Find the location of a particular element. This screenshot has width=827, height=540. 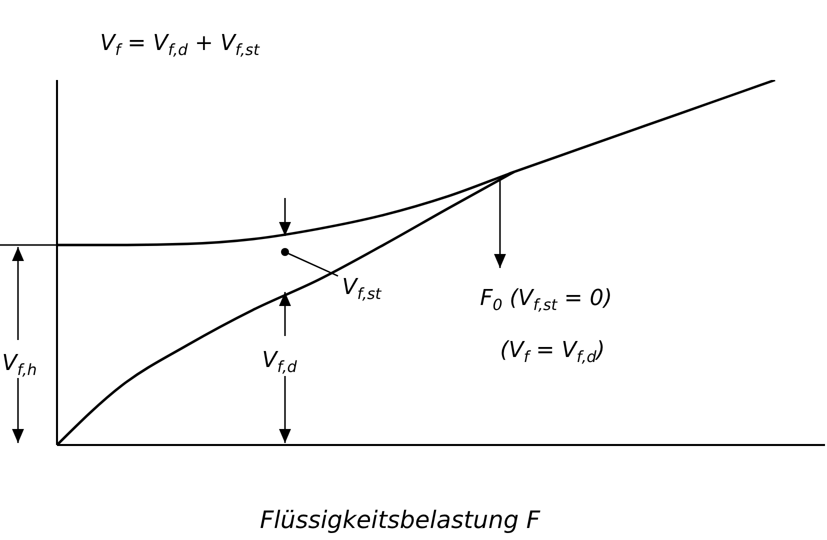

annotation: V$_{f,d}$ is located at coordinates (280, 362).